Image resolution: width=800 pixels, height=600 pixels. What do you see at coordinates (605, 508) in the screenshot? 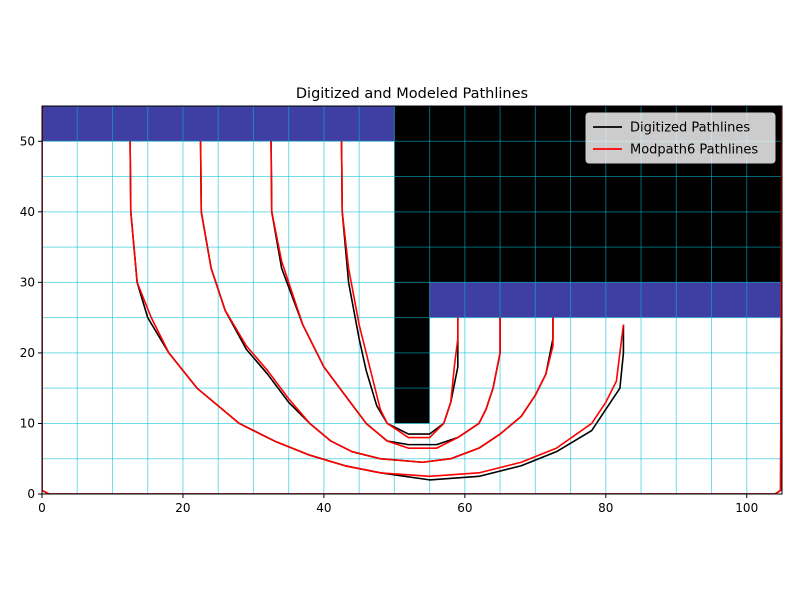
I see `x-tick-label: 80` at bounding box center [605, 508].